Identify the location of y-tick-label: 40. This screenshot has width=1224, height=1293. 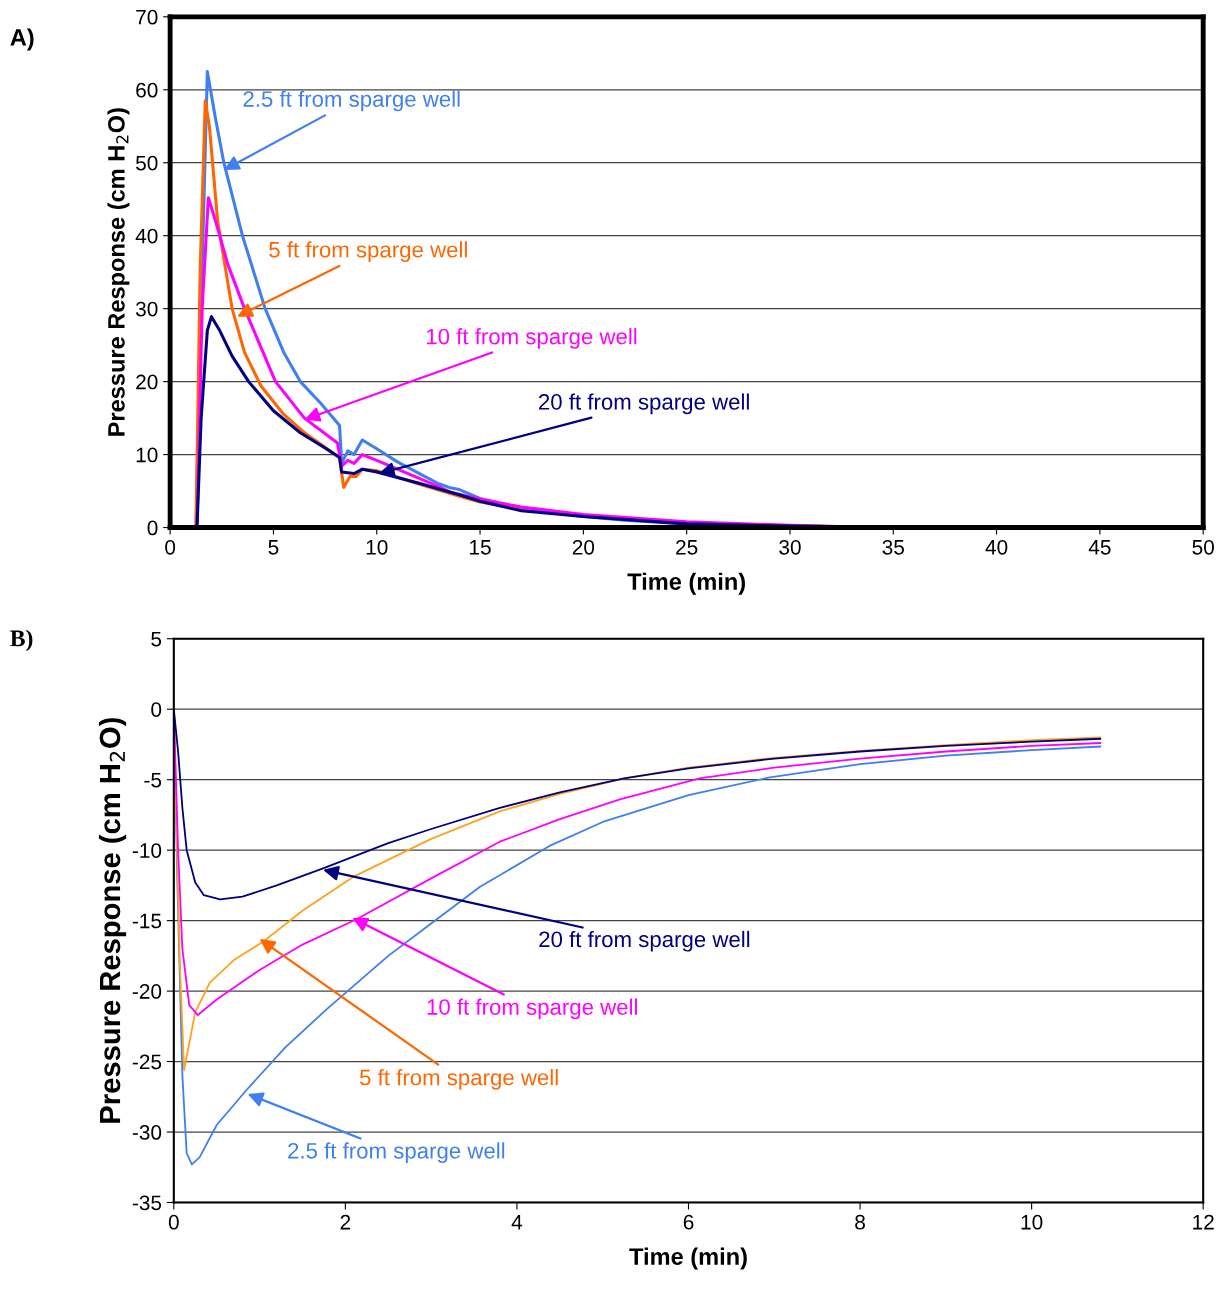
(146, 236).